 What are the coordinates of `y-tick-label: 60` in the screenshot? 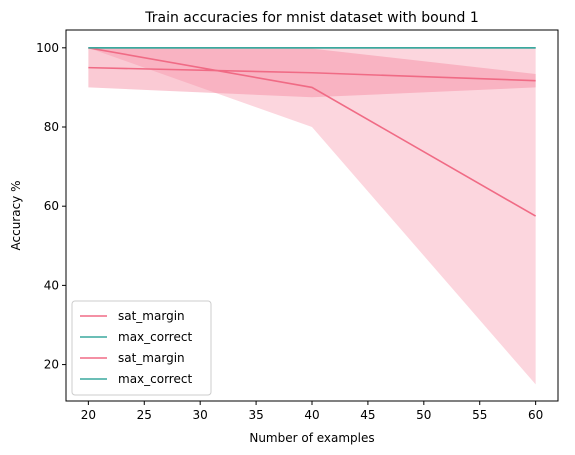 It's located at (51, 206).